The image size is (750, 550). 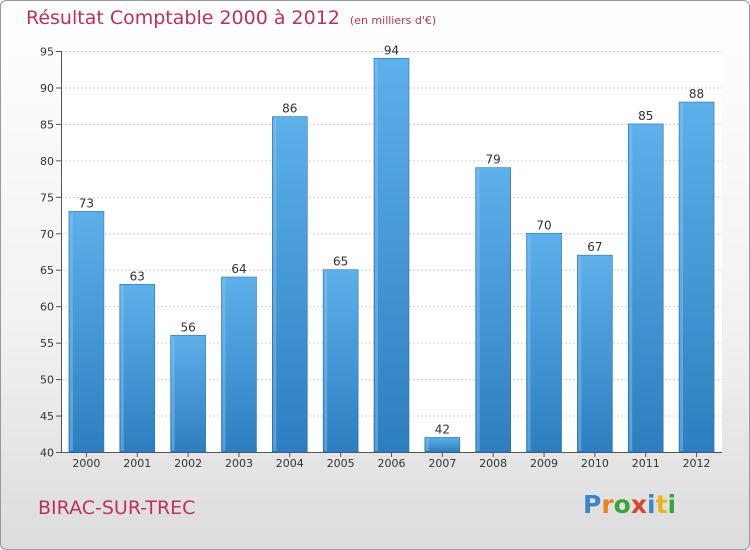 What do you see at coordinates (47, 380) in the screenshot?
I see `y-tick-label: 50` at bounding box center [47, 380].